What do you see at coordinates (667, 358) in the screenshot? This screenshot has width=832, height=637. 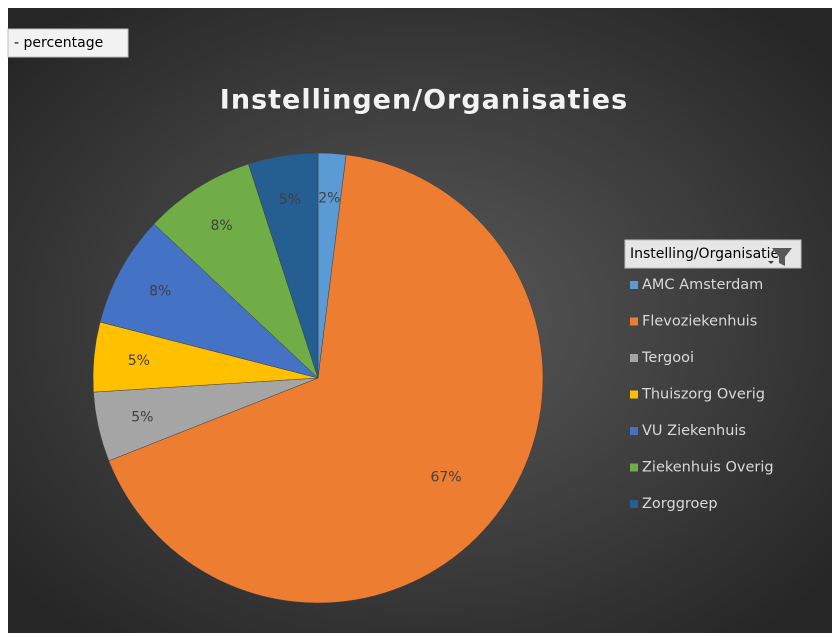 I see `legend-label: Tergooi` at bounding box center [667, 358].